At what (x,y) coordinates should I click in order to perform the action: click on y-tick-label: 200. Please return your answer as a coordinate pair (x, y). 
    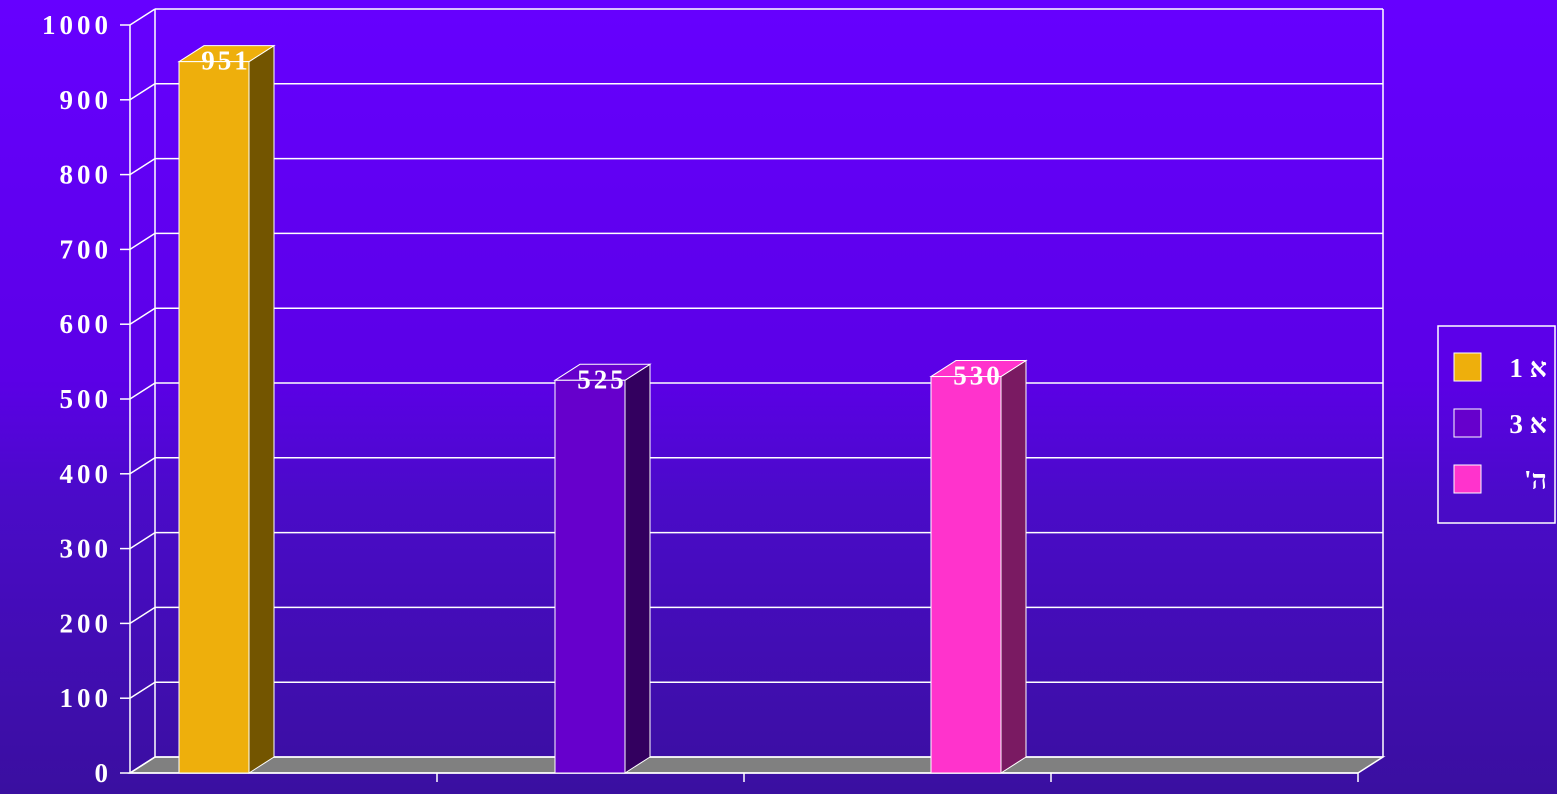
    Looking at the image, I should click on (86, 623).